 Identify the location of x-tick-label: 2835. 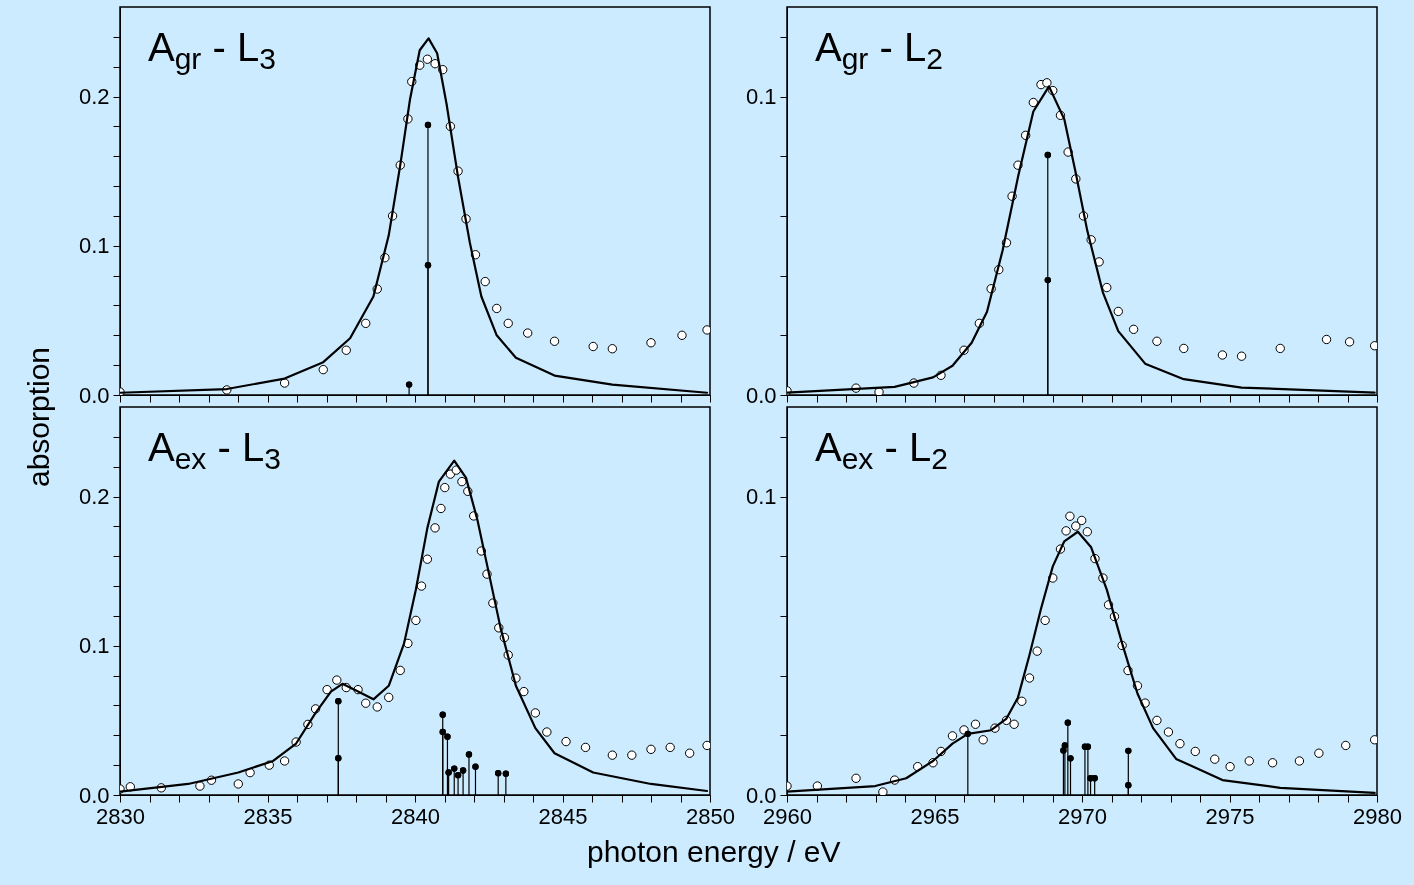
(268, 816).